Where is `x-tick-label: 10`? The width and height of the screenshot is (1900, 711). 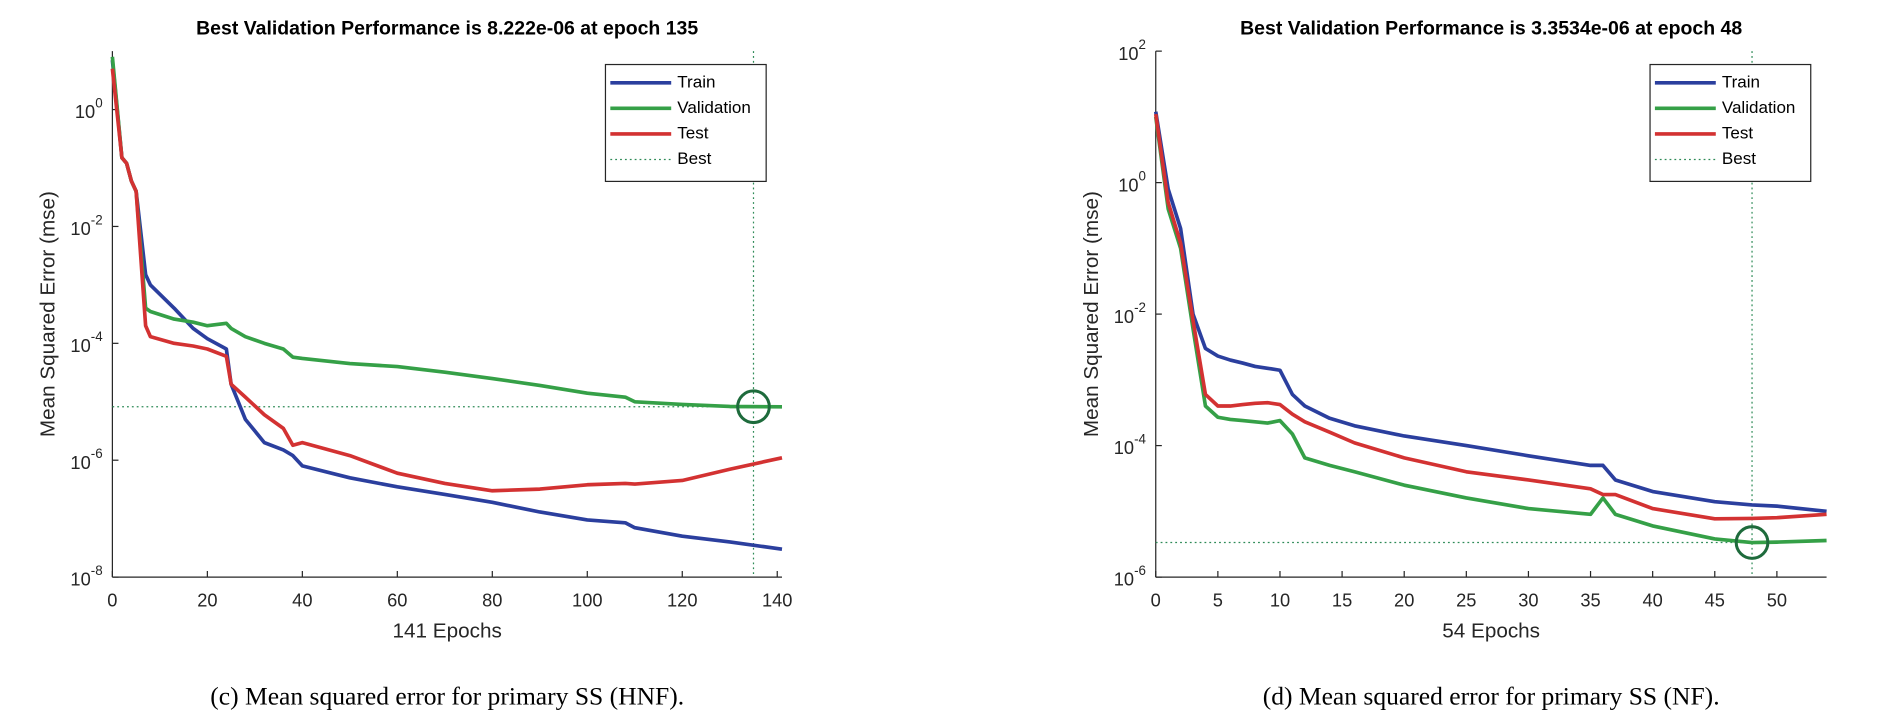 x-tick-label: 10 is located at coordinates (1280, 599).